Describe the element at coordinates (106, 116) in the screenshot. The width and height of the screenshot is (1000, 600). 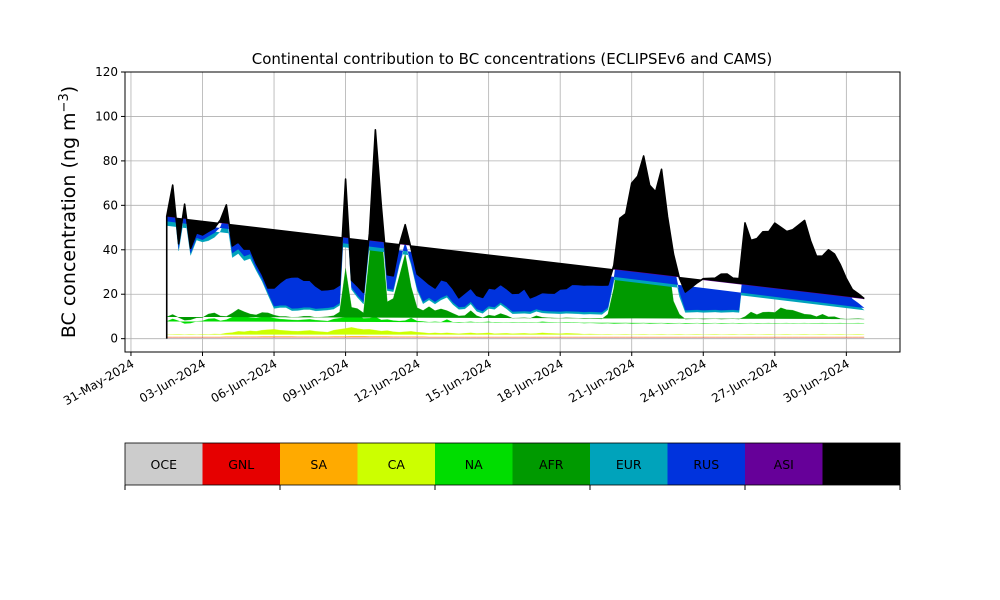
I see `y-tick-label: 100` at that location.